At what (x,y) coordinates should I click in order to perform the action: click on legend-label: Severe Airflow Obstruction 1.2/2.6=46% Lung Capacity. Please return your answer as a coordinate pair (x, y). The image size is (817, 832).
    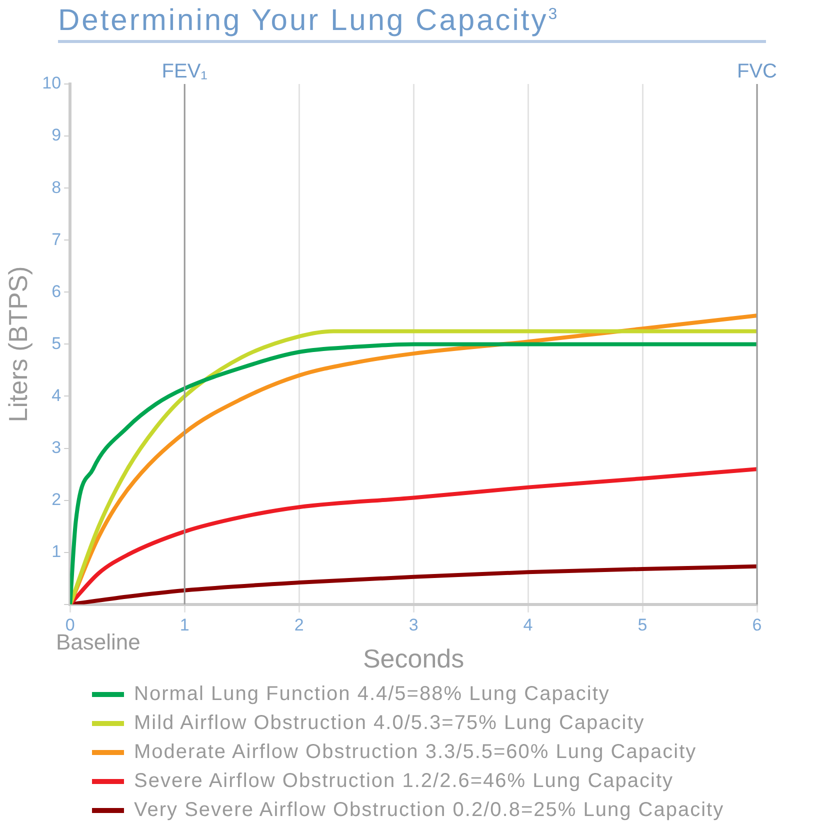
    Looking at the image, I should click on (404, 781).